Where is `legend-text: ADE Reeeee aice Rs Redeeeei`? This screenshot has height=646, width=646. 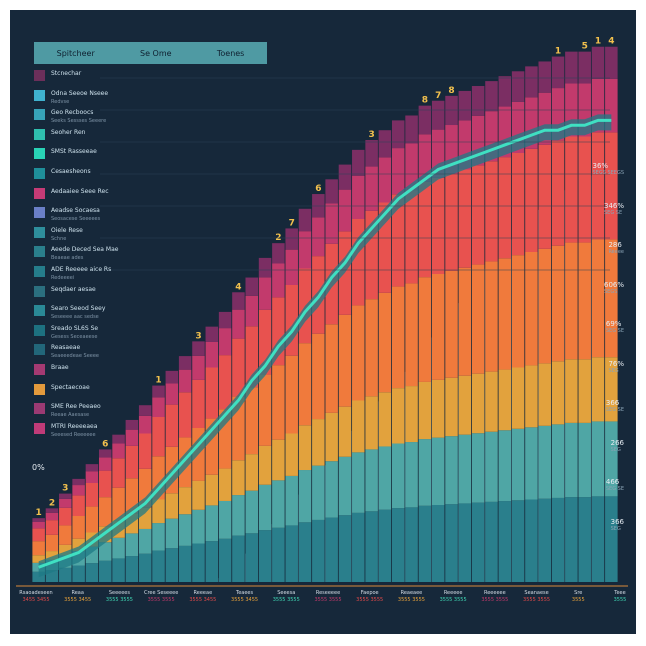 legend-text: ADE Reeeee aice Rs Redeeeei is located at coordinates (81, 274).